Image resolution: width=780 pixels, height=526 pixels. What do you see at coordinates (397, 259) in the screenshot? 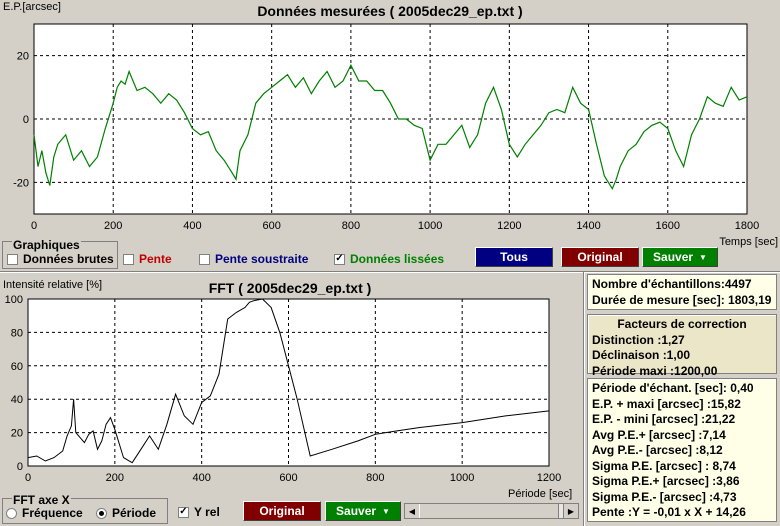
I see `smoothed-data-label: Données lissées` at bounding box center [397, 259].